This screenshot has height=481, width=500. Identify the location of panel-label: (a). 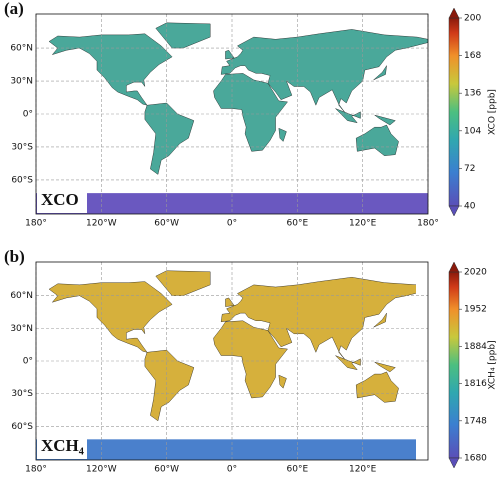
(14, 9).